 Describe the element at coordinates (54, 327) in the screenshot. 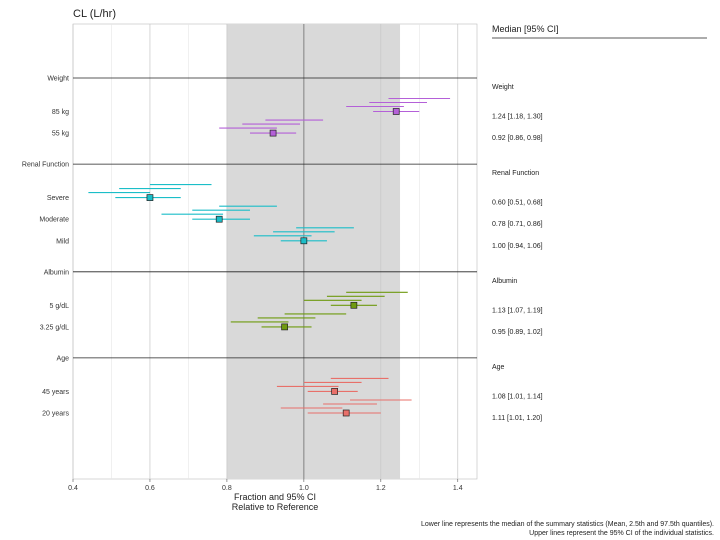

I see `level-label: 3.25 g/dL` at that location.